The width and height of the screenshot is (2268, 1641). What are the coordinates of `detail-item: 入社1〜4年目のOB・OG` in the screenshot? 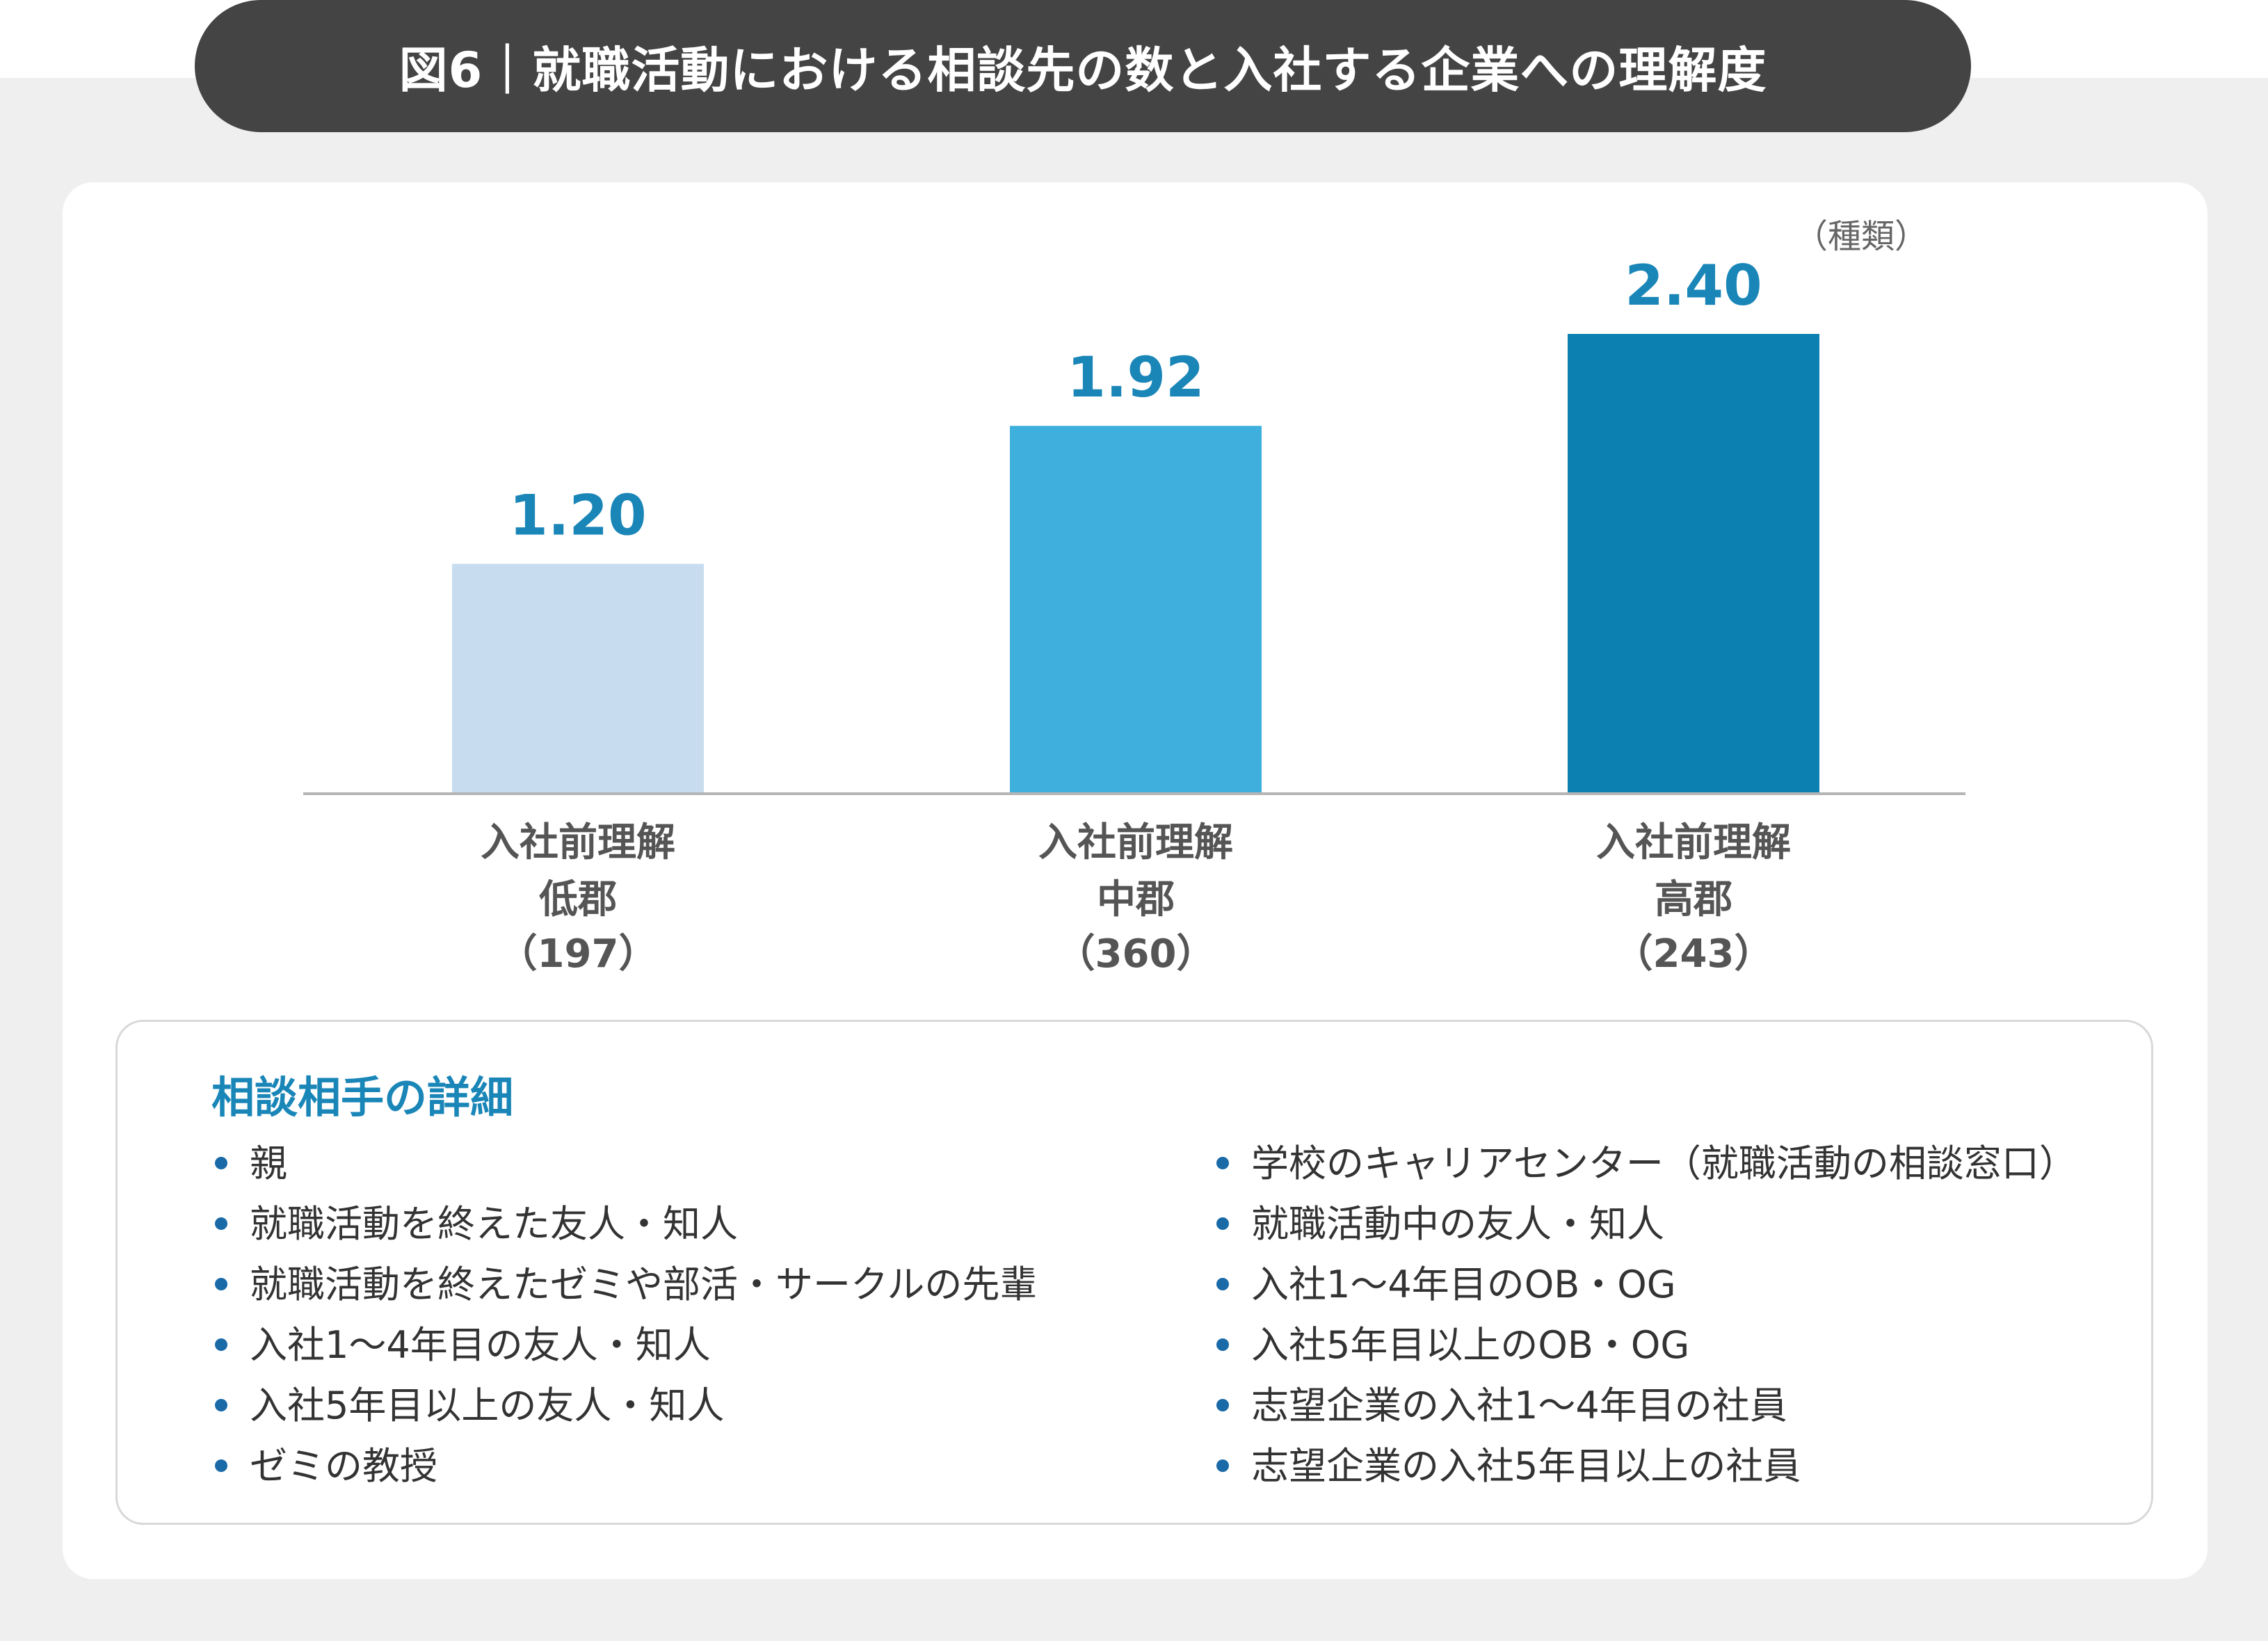 It's located at (1647, 1285).